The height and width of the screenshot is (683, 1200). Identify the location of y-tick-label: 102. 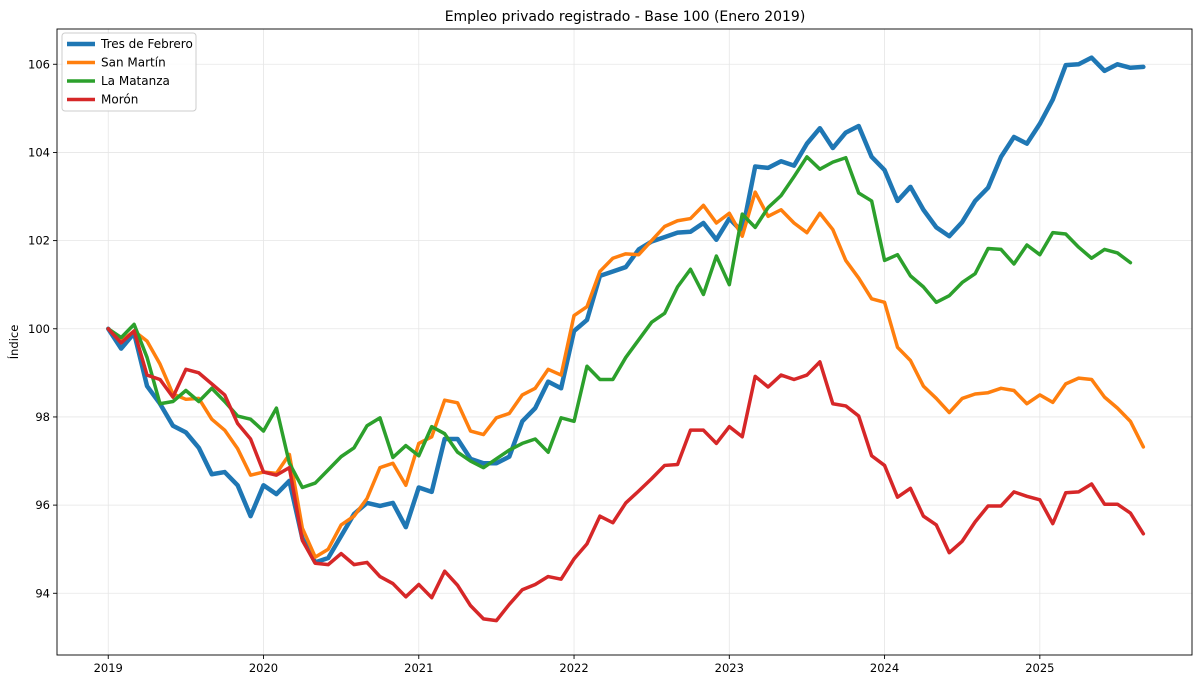
(39, 241).